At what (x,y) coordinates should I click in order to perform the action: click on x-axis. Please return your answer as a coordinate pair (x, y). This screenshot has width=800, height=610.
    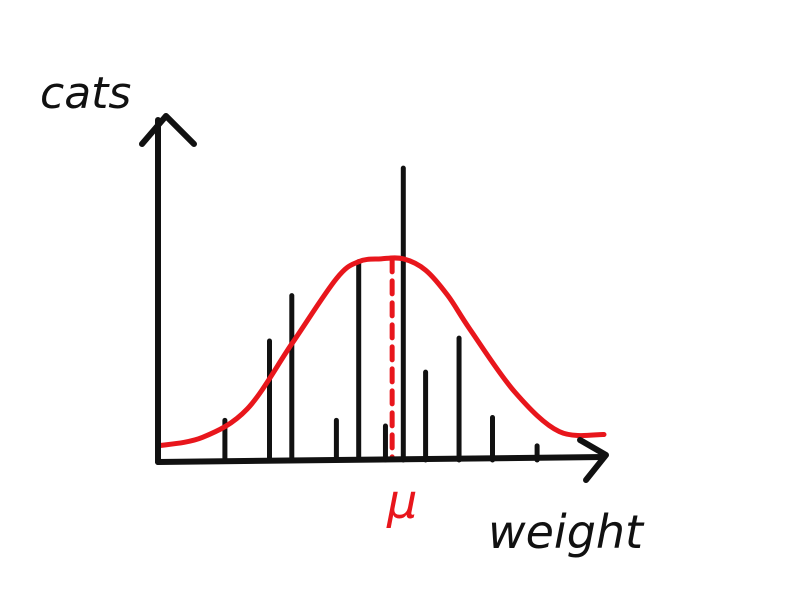
    Looking at the image, I should click on (381, 459).